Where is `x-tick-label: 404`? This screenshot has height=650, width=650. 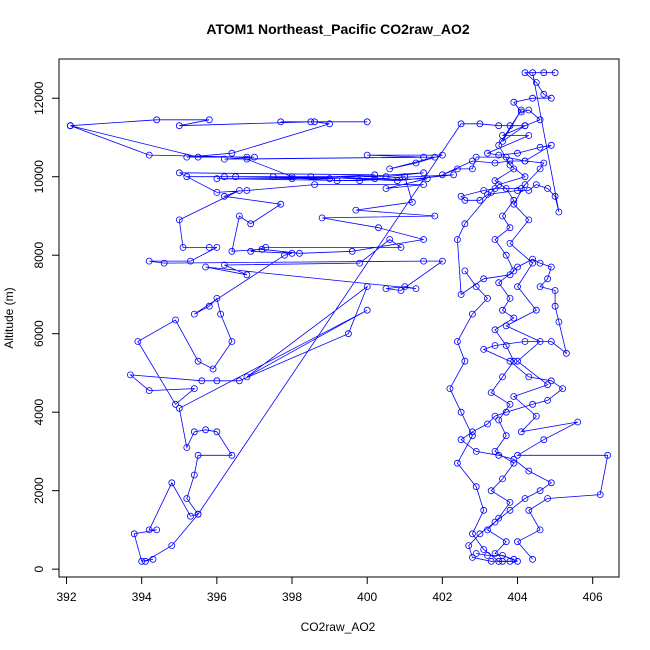
x-tick-label: 404 is located at coordinates (518, 597).